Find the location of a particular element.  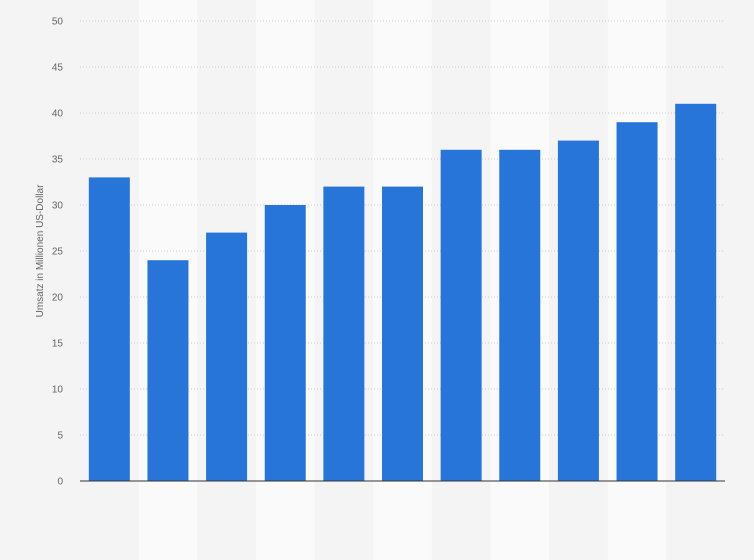

y-axis-ticks: 0 5 10 15 20 25 30 35 40 45 50 is located at coordinates (58, 252).